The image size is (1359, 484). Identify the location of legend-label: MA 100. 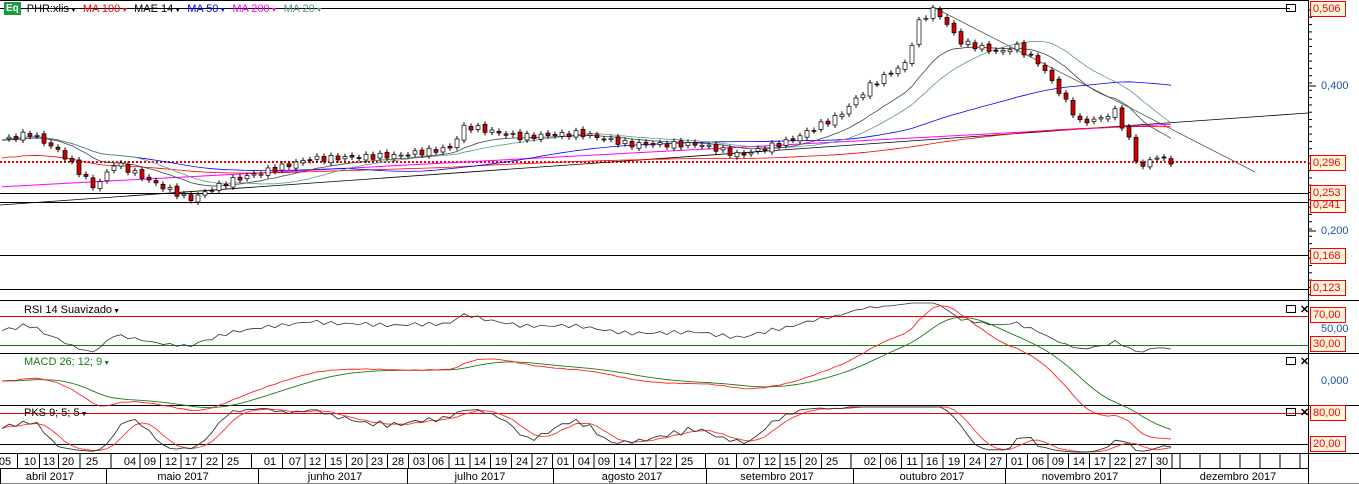
(101, 8).